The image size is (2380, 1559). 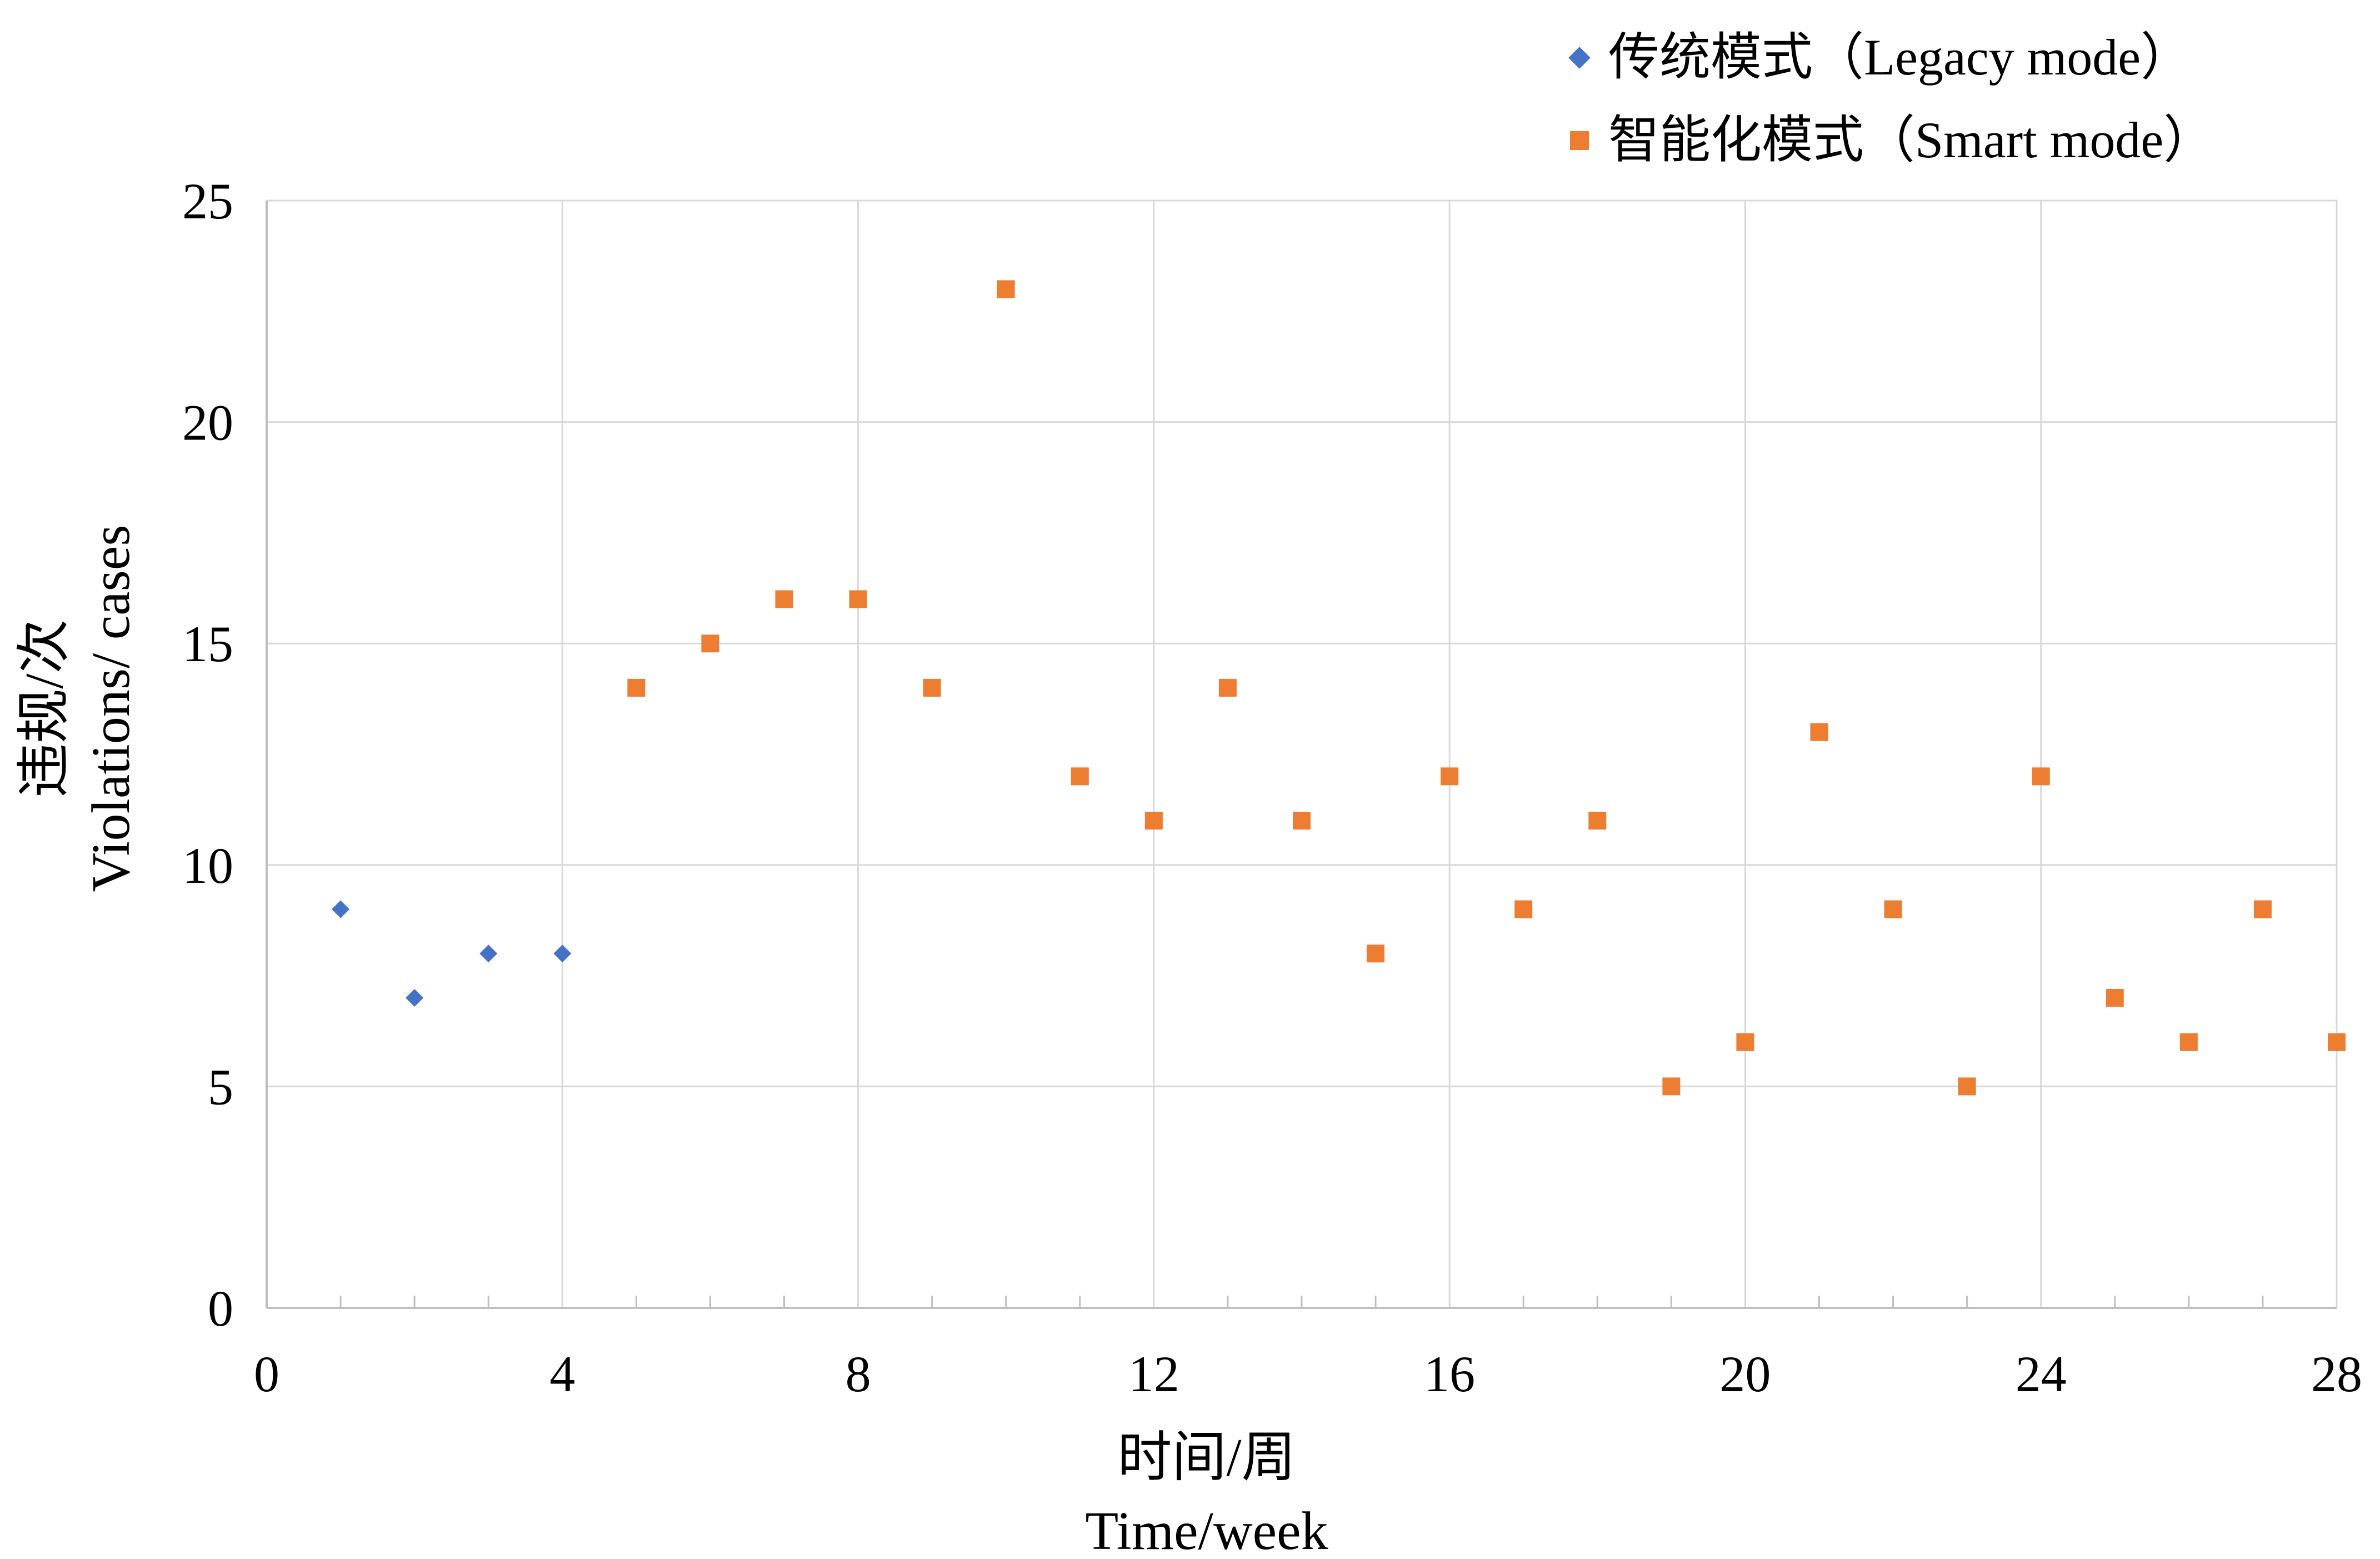 I want to click on x-tick-label: 28, so click(x=2336, y=1374).